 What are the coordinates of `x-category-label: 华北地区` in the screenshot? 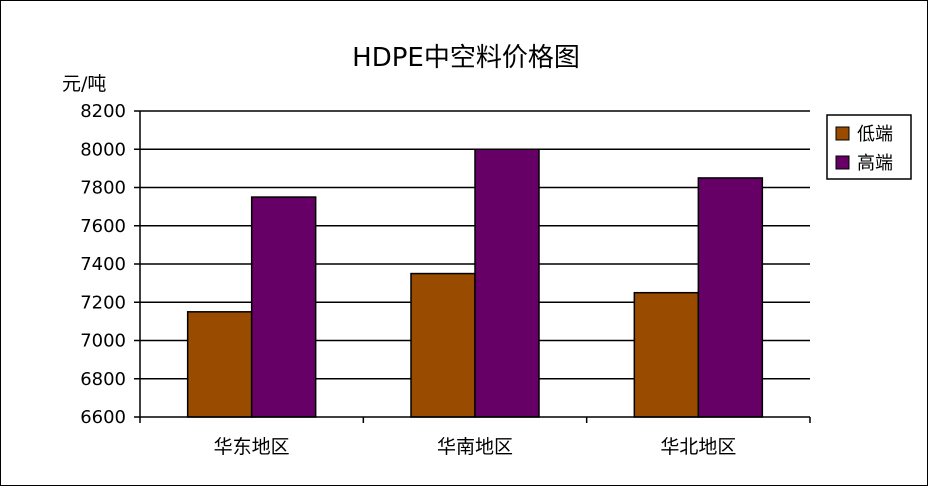 It's located at (698, 447).